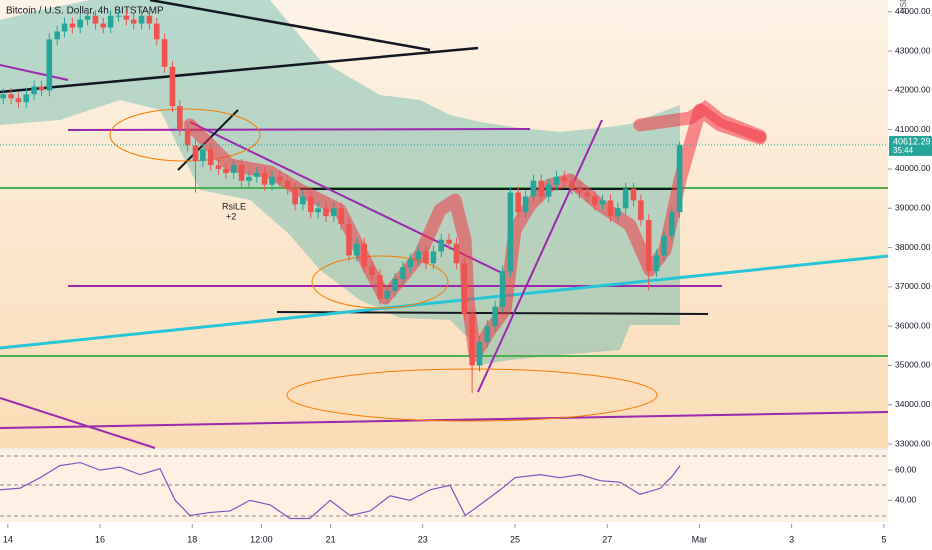 The image size is (932, 550). What do you see at coordinates (234, 206) in the screenshot?
I see `annotation: RsiLE` at bounding box center [234, 206].